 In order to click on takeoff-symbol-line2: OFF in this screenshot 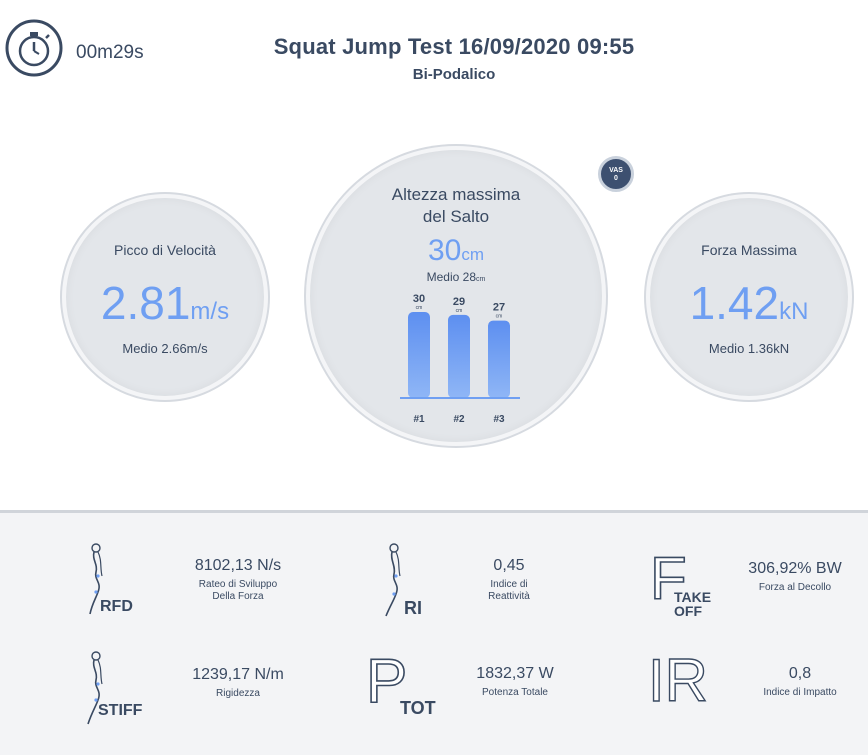, I will do `click(688, 611)`.